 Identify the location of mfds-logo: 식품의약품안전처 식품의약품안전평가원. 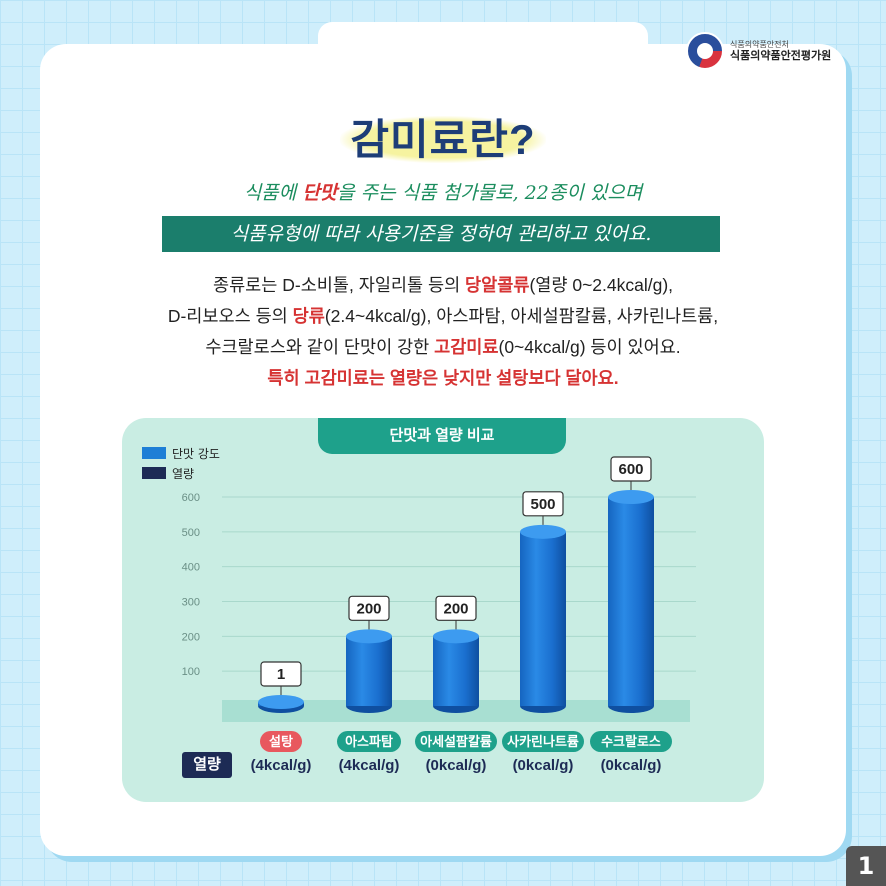
(758, 51).